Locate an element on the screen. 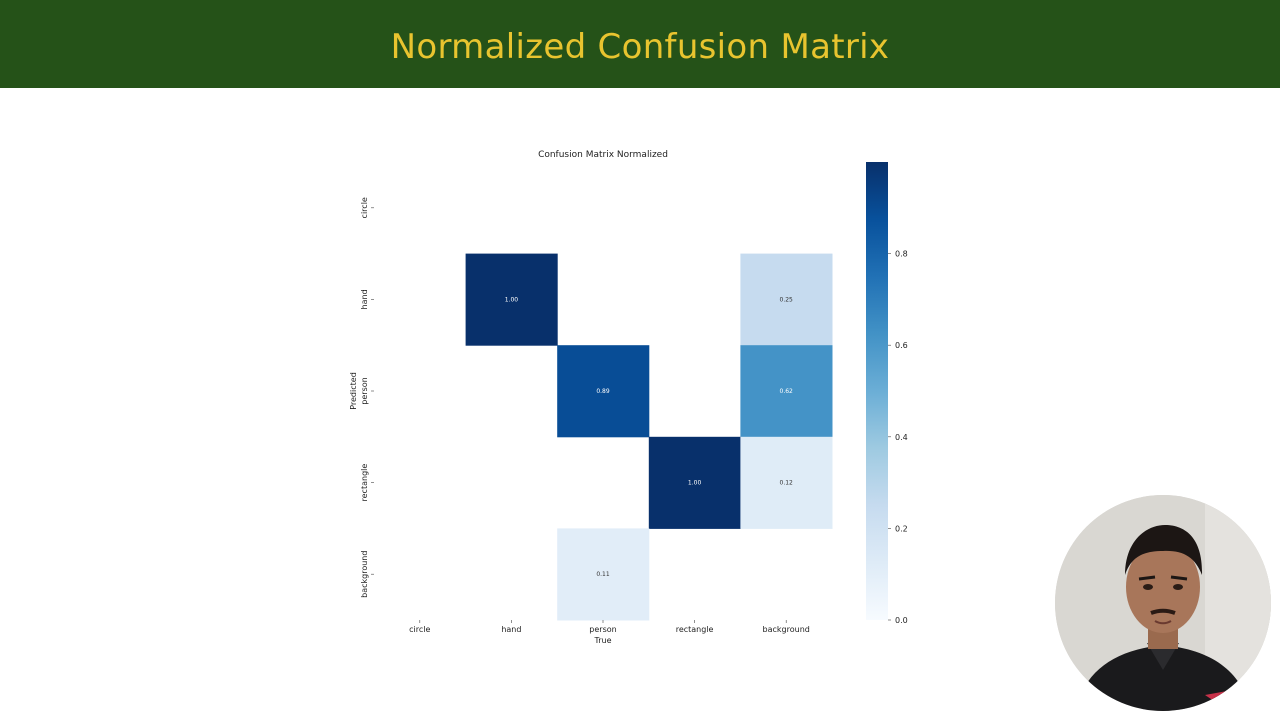 The width and height of the screenshot is (1280, 720). slide-title-bar: Normalized Confusion Matrix is located at coordinates (640, 44).